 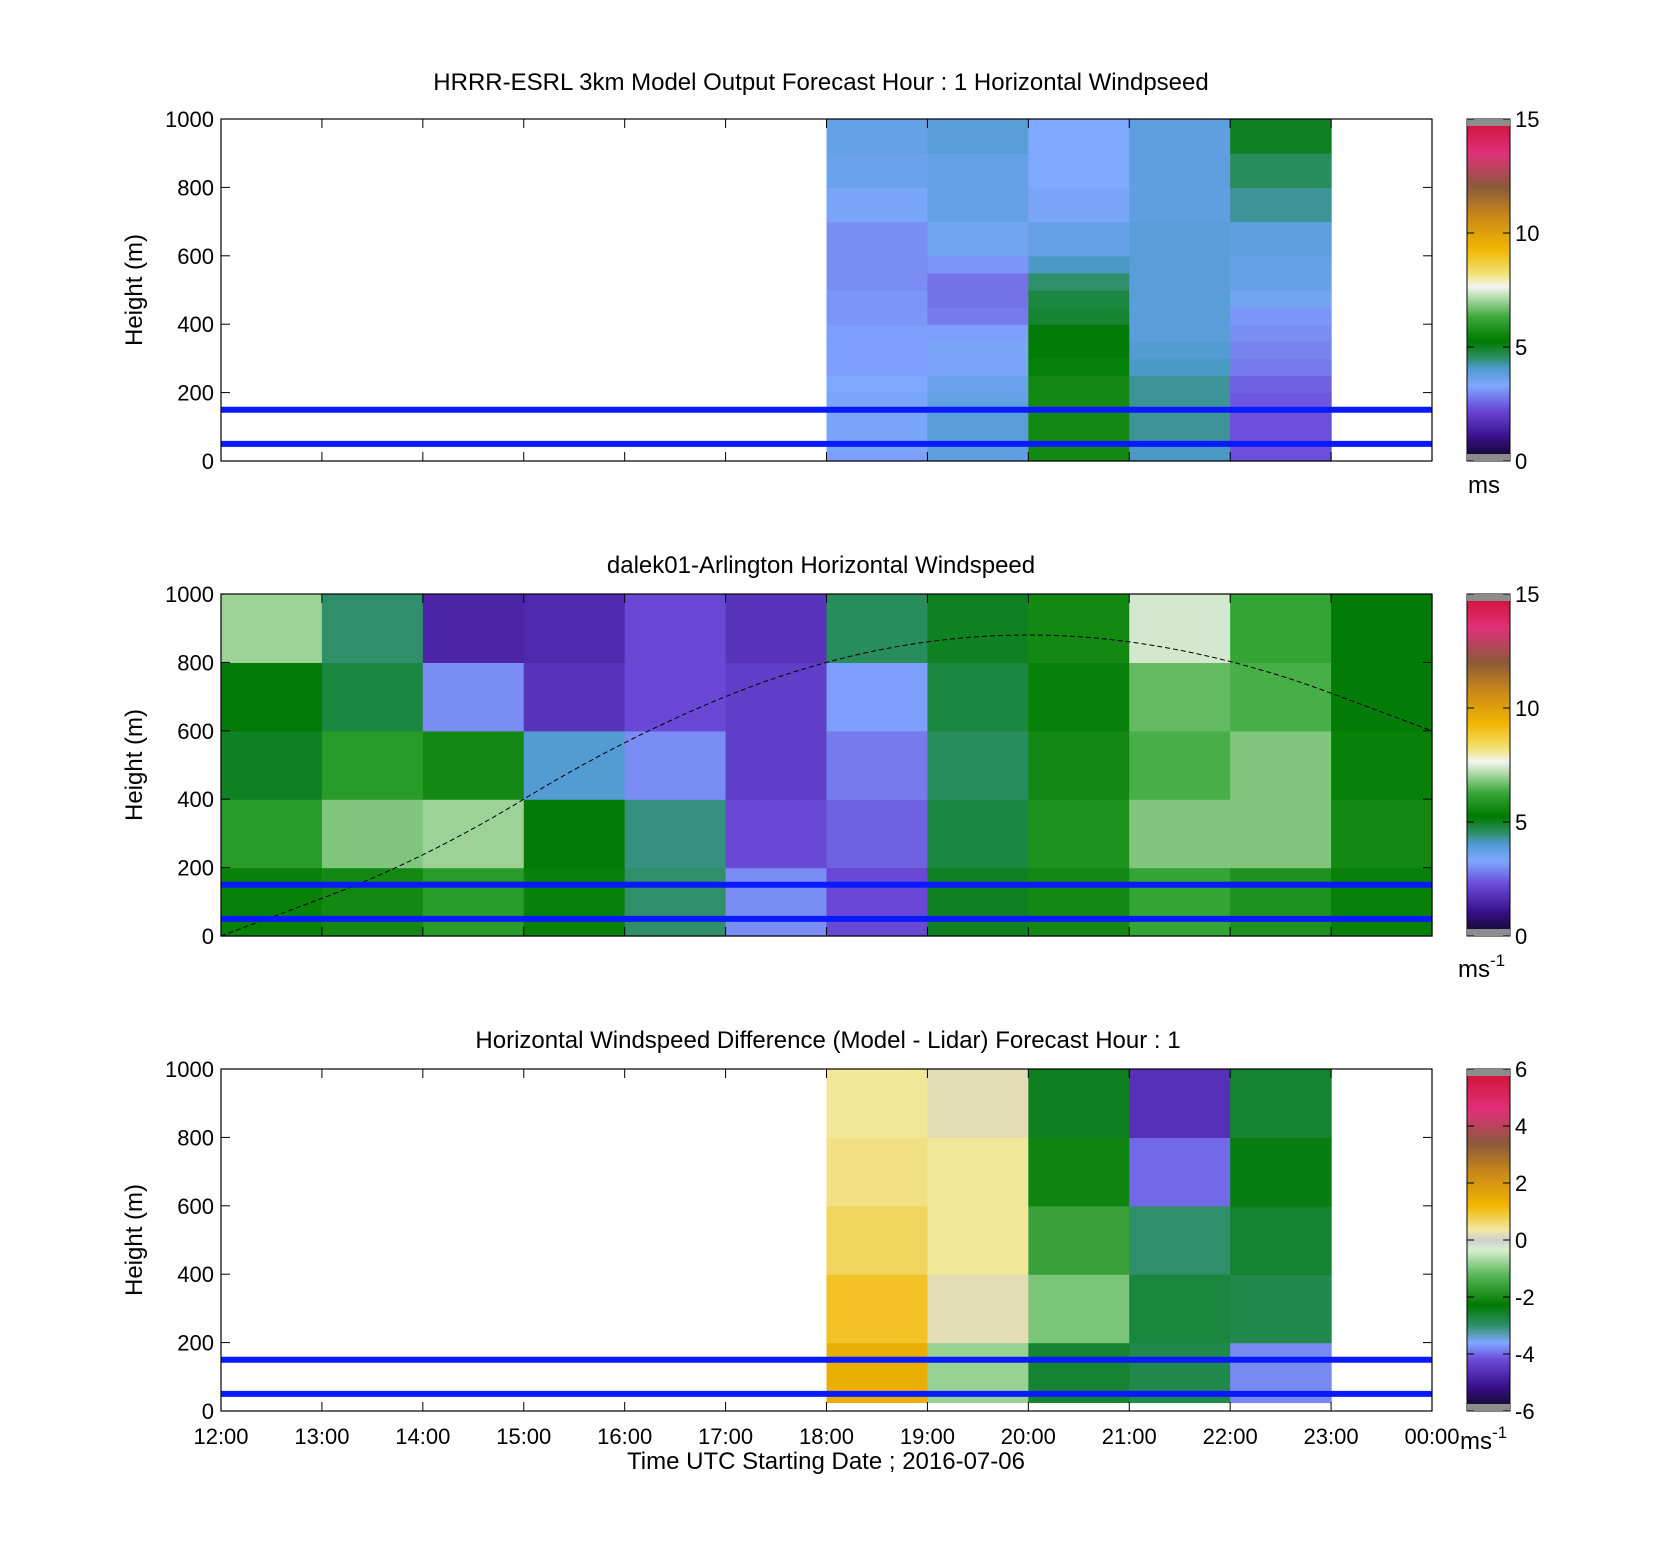 I want to click on lidar-colorbar-overflow, so click(x=1488, y=597).